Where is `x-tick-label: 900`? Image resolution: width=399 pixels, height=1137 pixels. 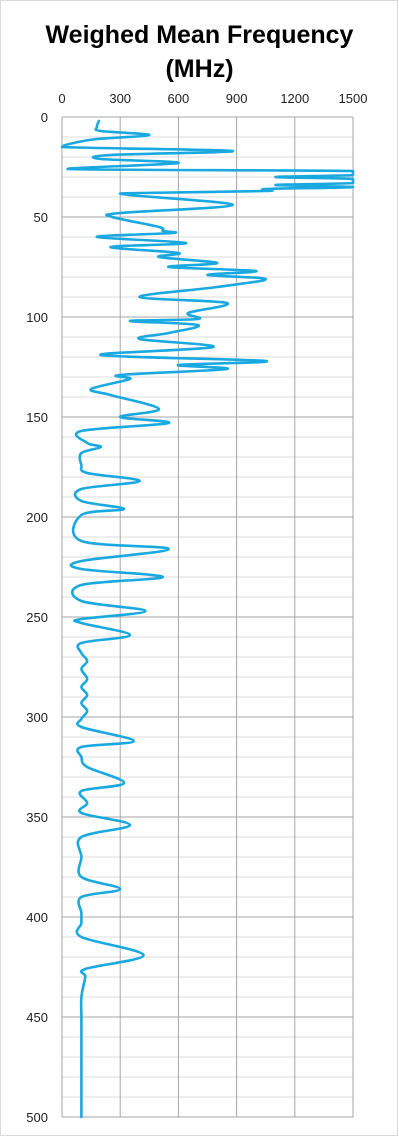
x-tick-label: 900 is located at coordinates (237, 98).